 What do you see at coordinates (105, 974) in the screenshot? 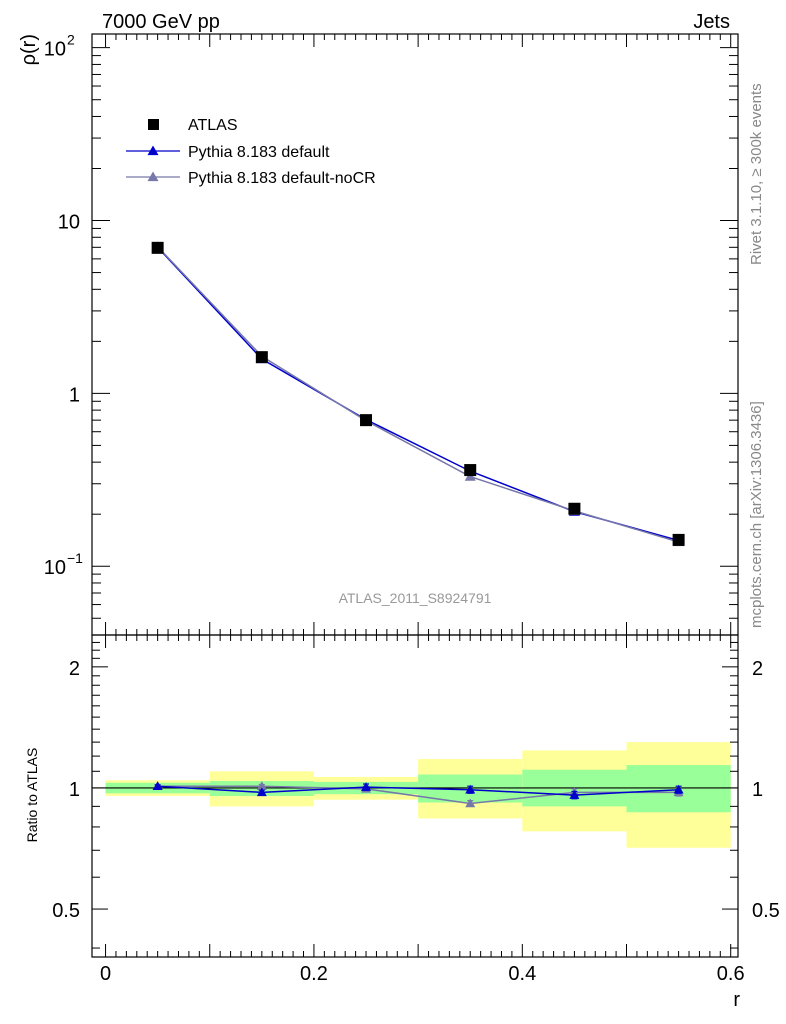
I see `x-tick-label: 0` at bounding box center [105, 974].